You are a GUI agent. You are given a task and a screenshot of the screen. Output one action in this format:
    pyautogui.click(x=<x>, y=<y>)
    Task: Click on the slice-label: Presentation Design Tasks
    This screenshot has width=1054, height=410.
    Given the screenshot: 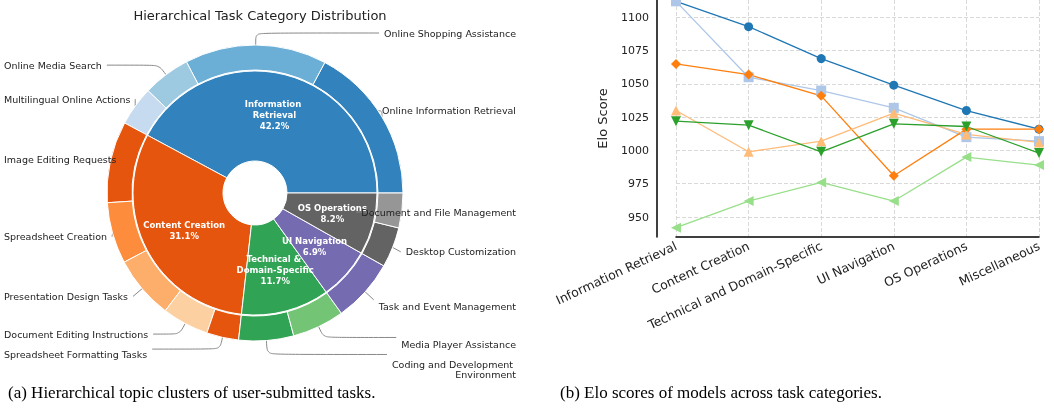 What is the action you would take?
    pyautogui.click(x=66, y=296)
    